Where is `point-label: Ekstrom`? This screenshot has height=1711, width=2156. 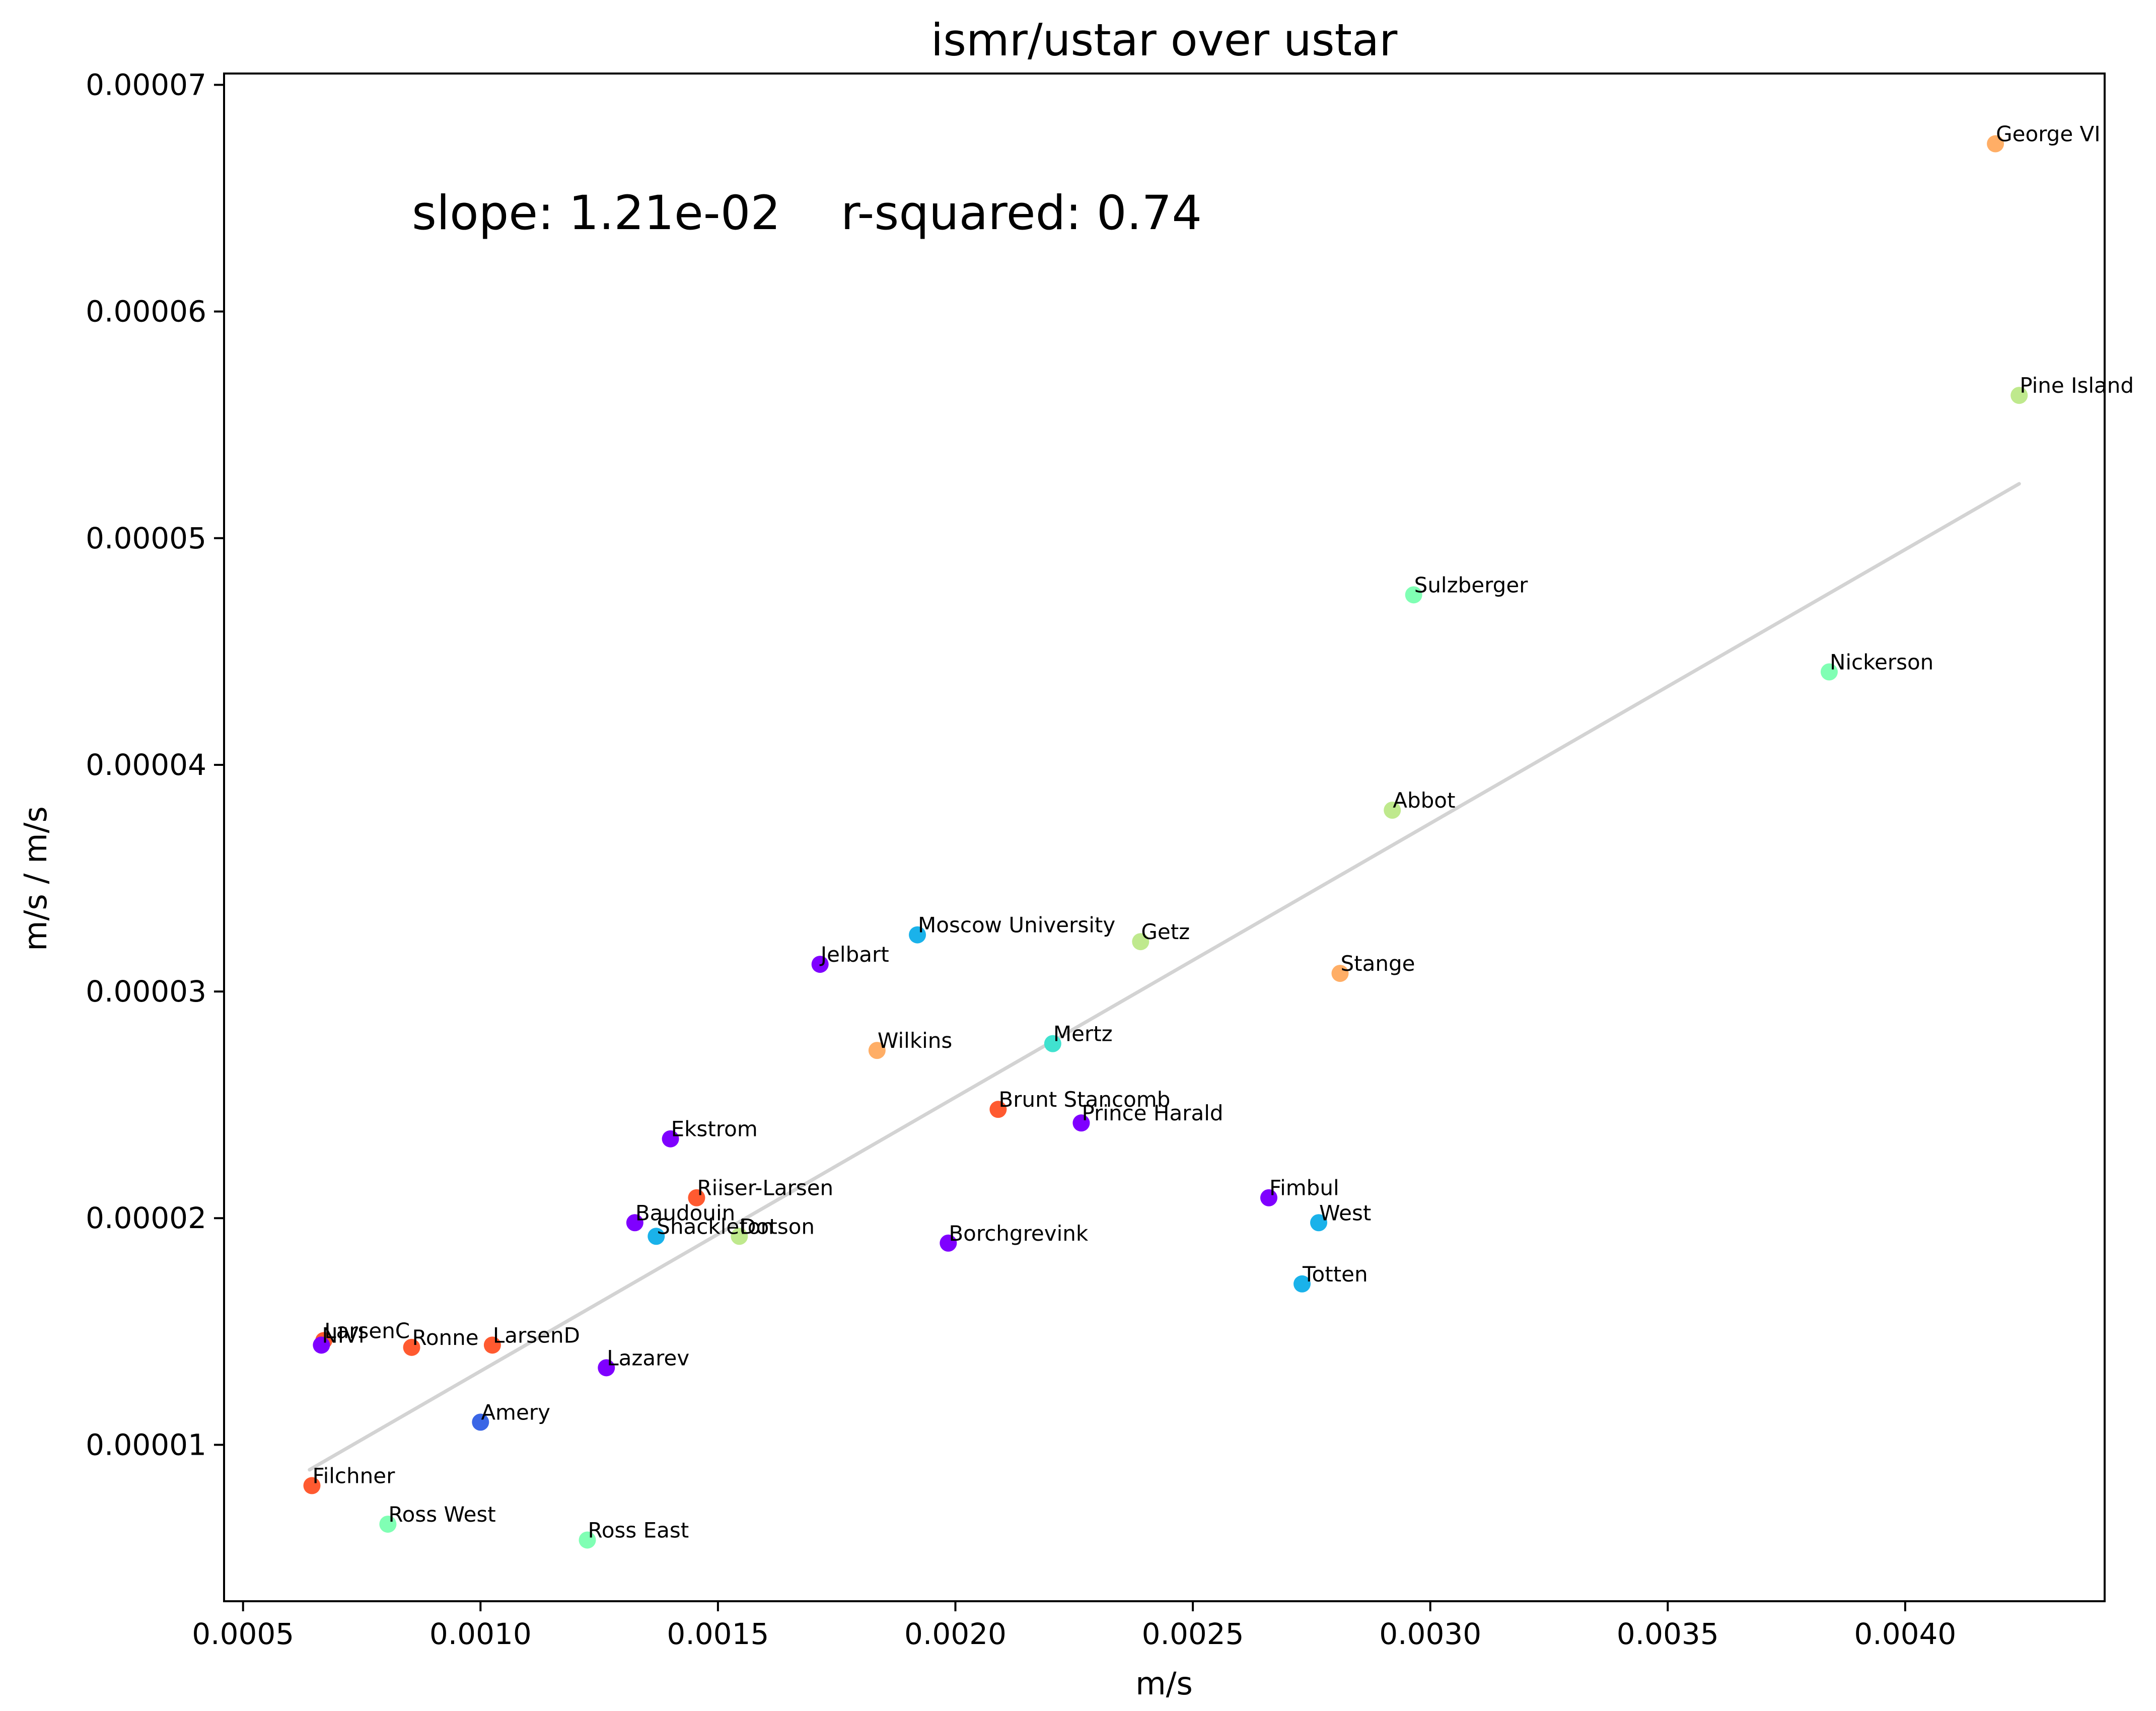
point-label: Ekstrom is located at coordinates (714, 1129).